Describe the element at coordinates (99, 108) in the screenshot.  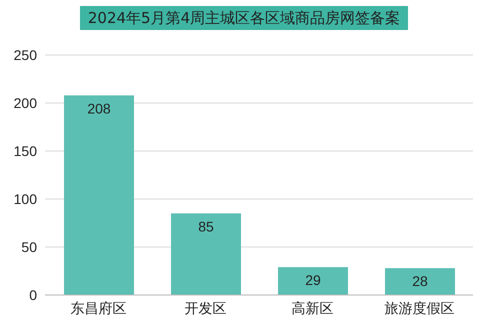
I see `data-label: 208` at that location.